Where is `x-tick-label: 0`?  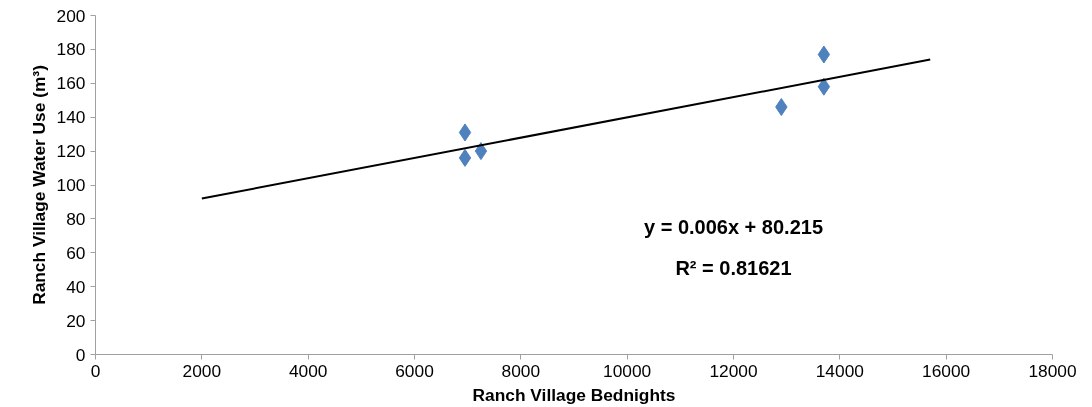
x-tick-label: 0 is located at coordinates (95, 370).